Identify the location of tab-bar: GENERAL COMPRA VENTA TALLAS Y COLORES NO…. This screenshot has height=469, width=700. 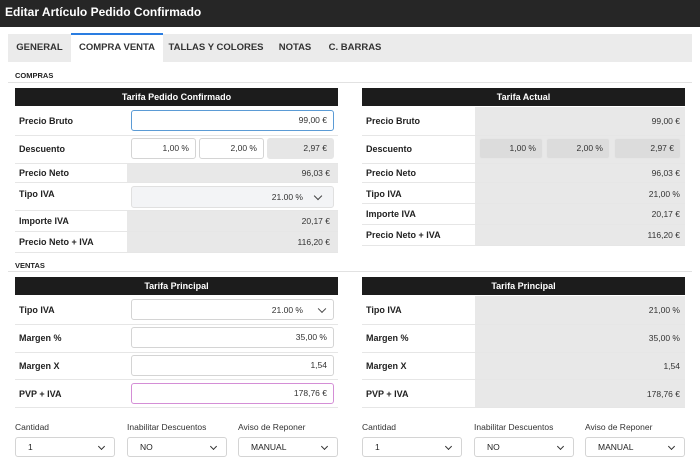
(350, 48).